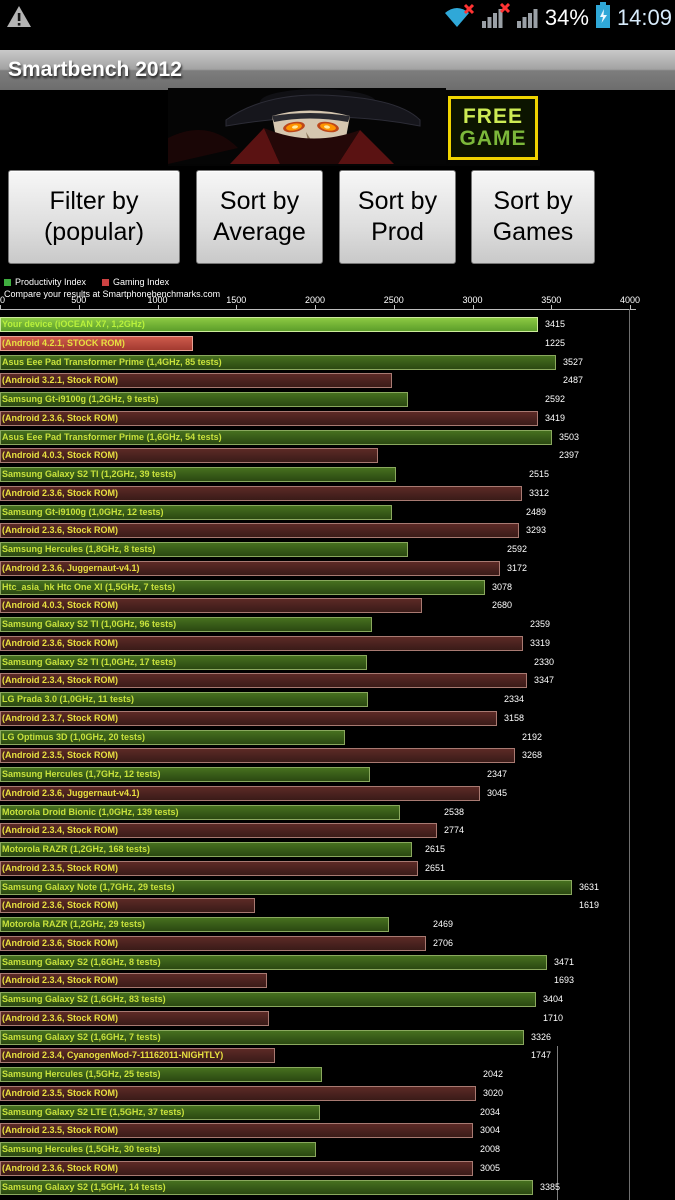 The height and width of the screenshot is (1200, 675). What do you see at coordinates (60, 380) in the screenshot?
I see `gaming-label: (Android 3.2.1, Stock ROM)` at bounding box center [60, 380].